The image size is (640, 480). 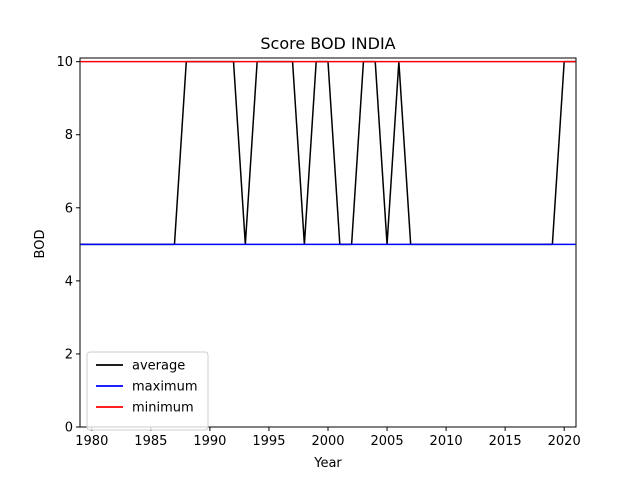 What do you see at coordinates (163, 408) in the screenshot?
I see `legend-label: minimum` at bounding box center [163, 408].